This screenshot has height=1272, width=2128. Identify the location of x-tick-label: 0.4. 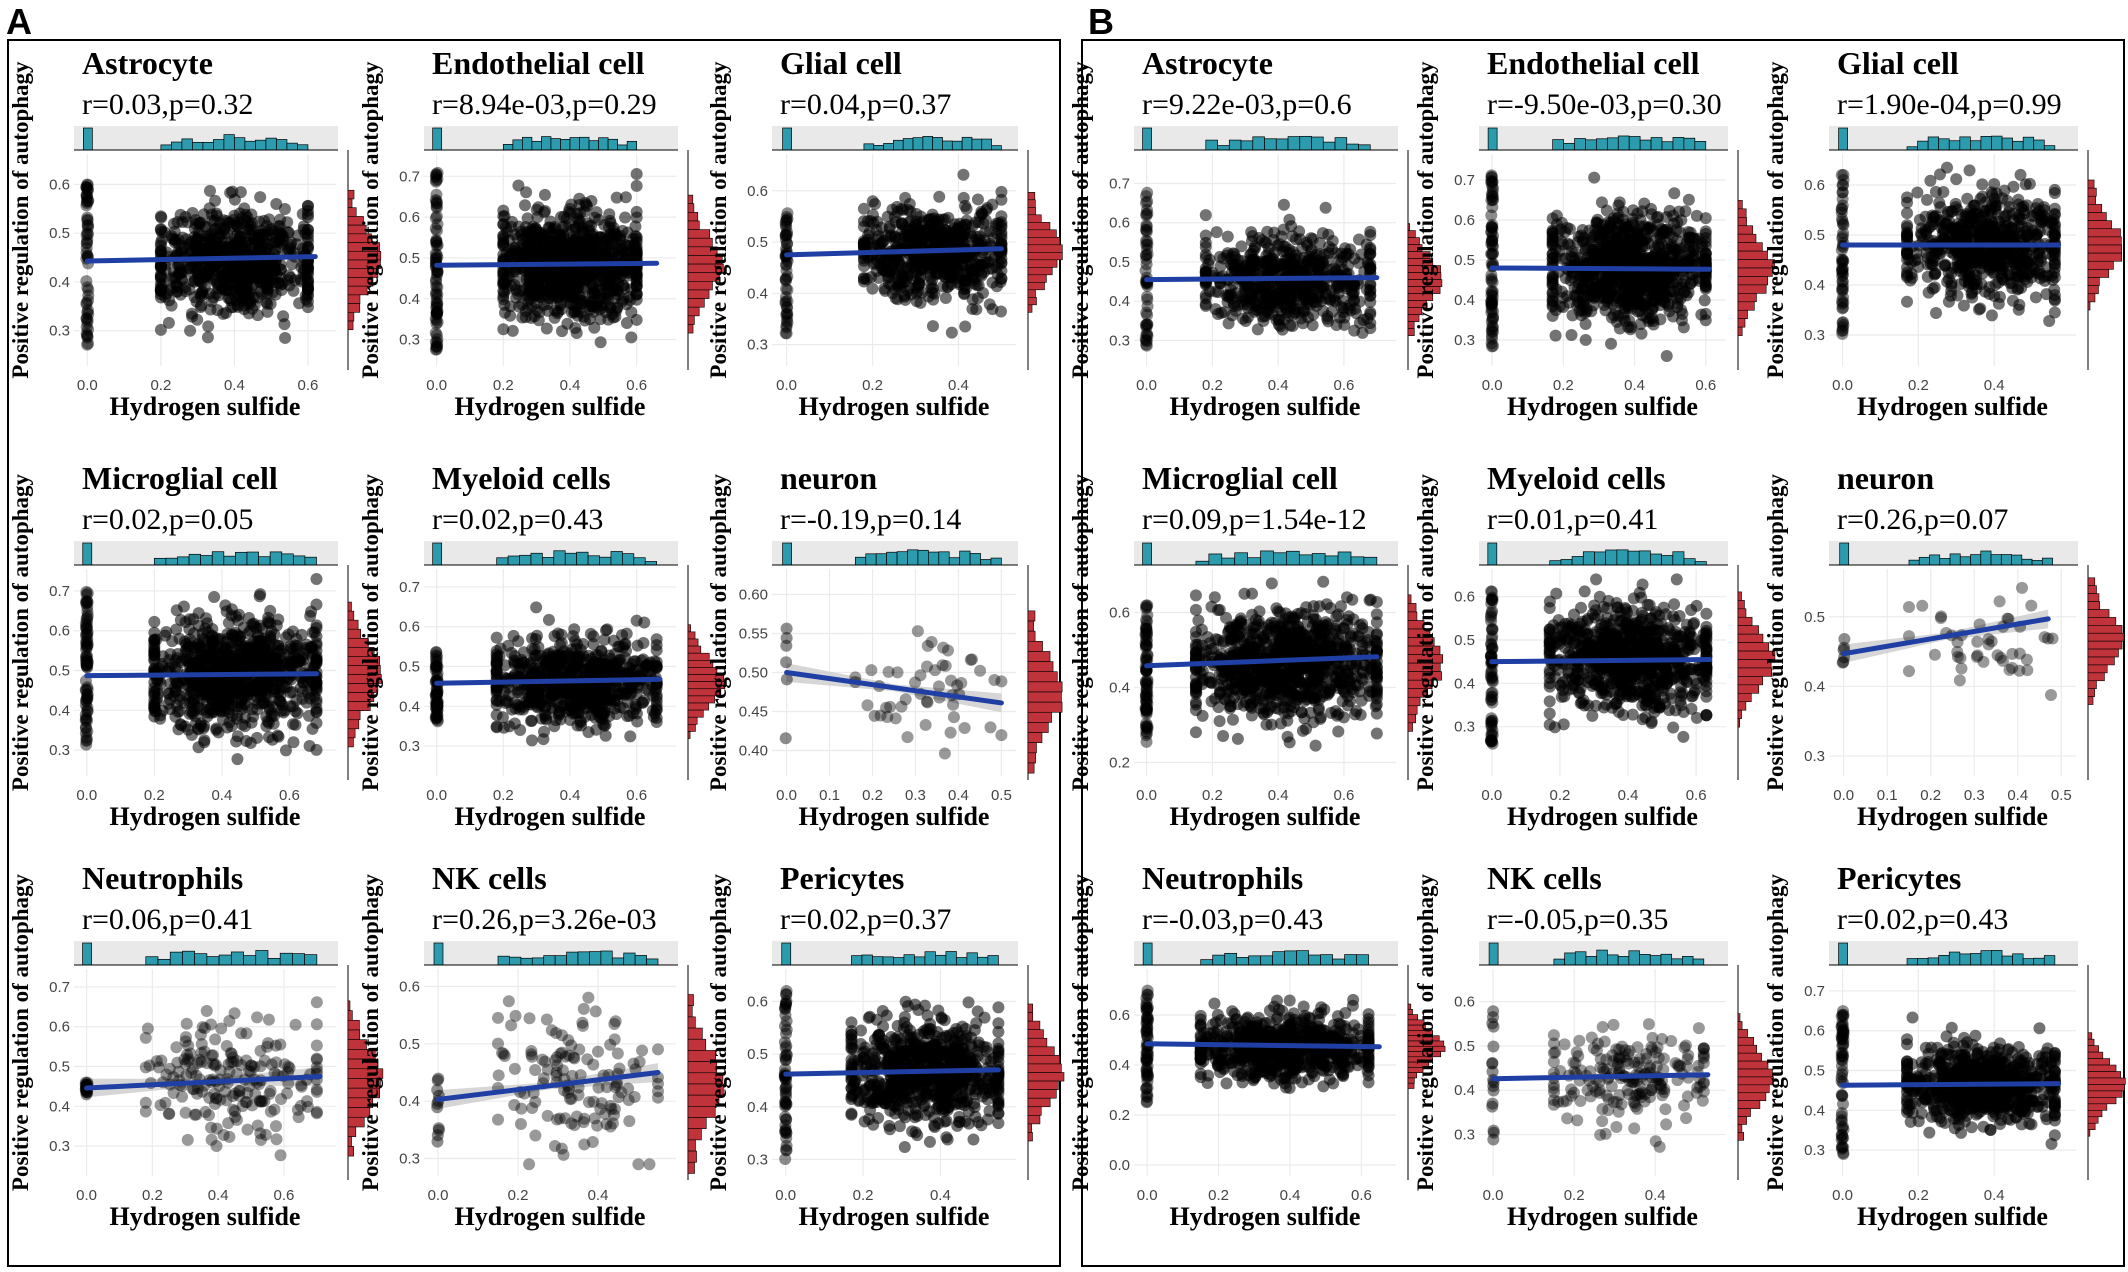
(234, 385).